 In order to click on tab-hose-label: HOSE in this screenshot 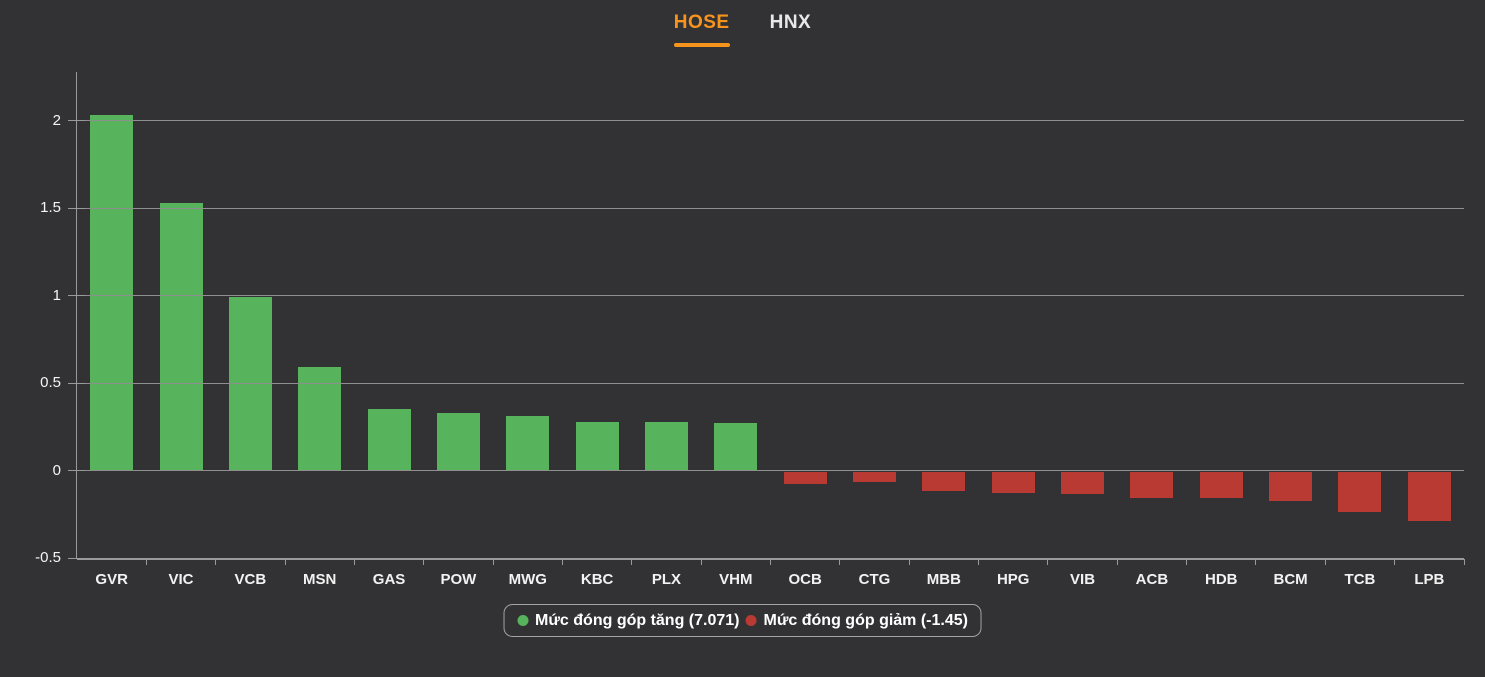, I will do `click(701, 22)`.